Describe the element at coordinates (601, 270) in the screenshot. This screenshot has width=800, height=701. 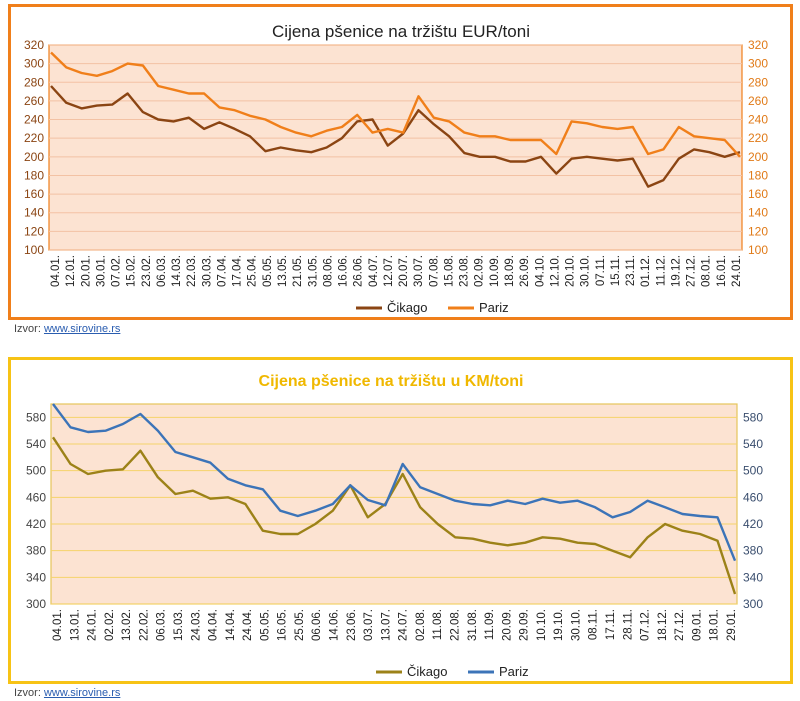
I see `x-tick-label: 07.11.` at that location.